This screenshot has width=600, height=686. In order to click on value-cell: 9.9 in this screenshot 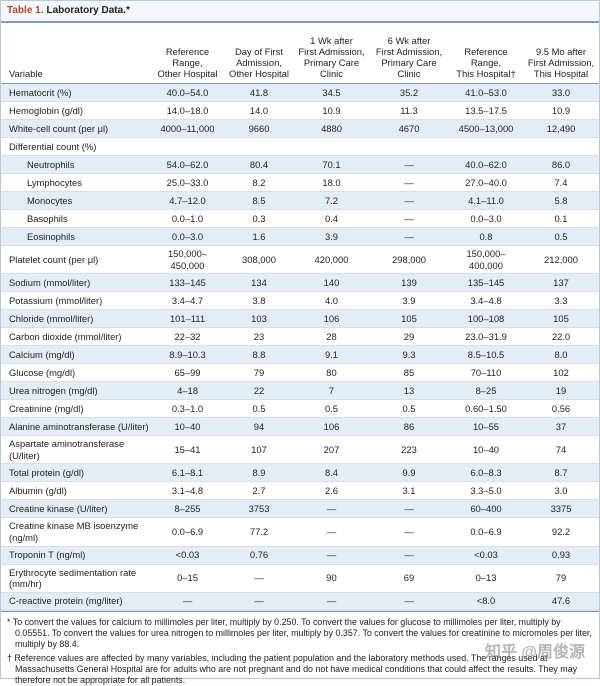, I will do `click(409, 473)`.